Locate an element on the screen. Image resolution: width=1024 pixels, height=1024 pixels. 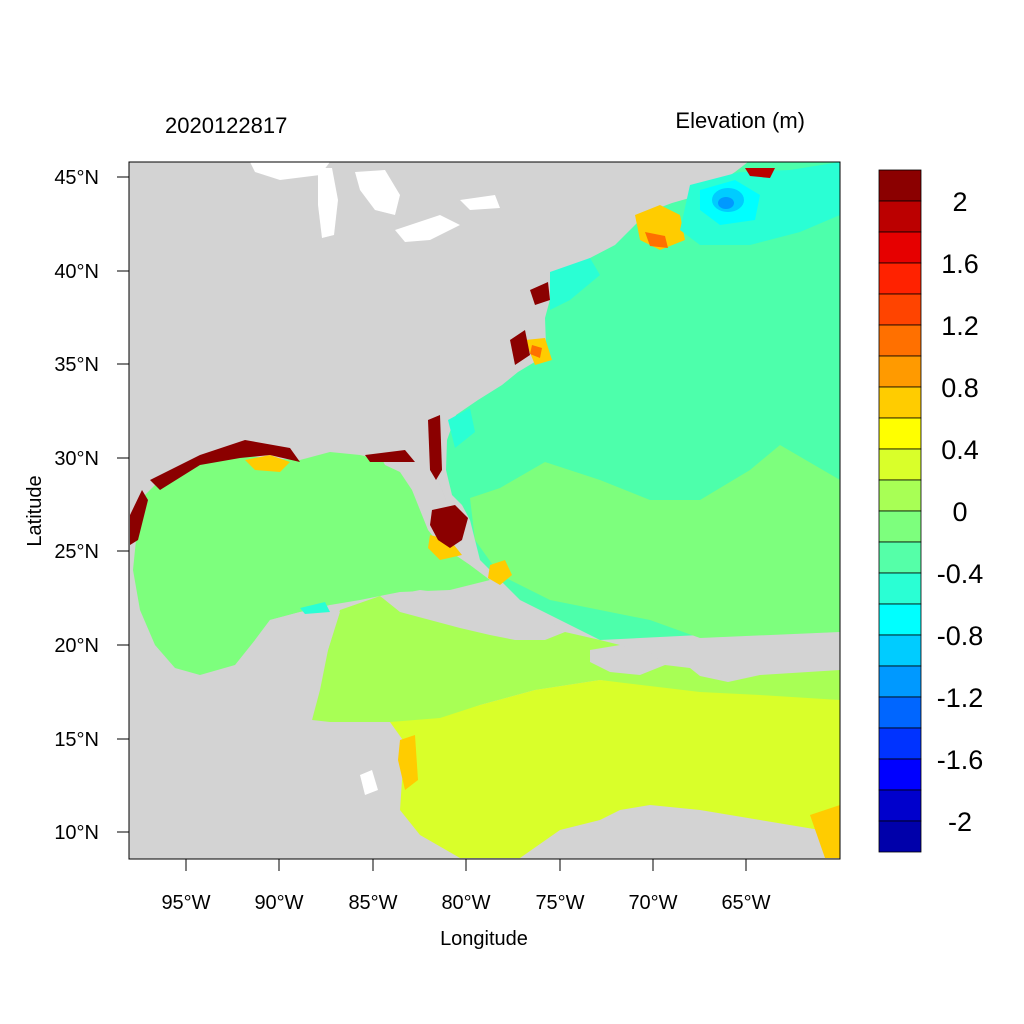
colorbar-label: 1.2 is located at coordinates (960, 326).